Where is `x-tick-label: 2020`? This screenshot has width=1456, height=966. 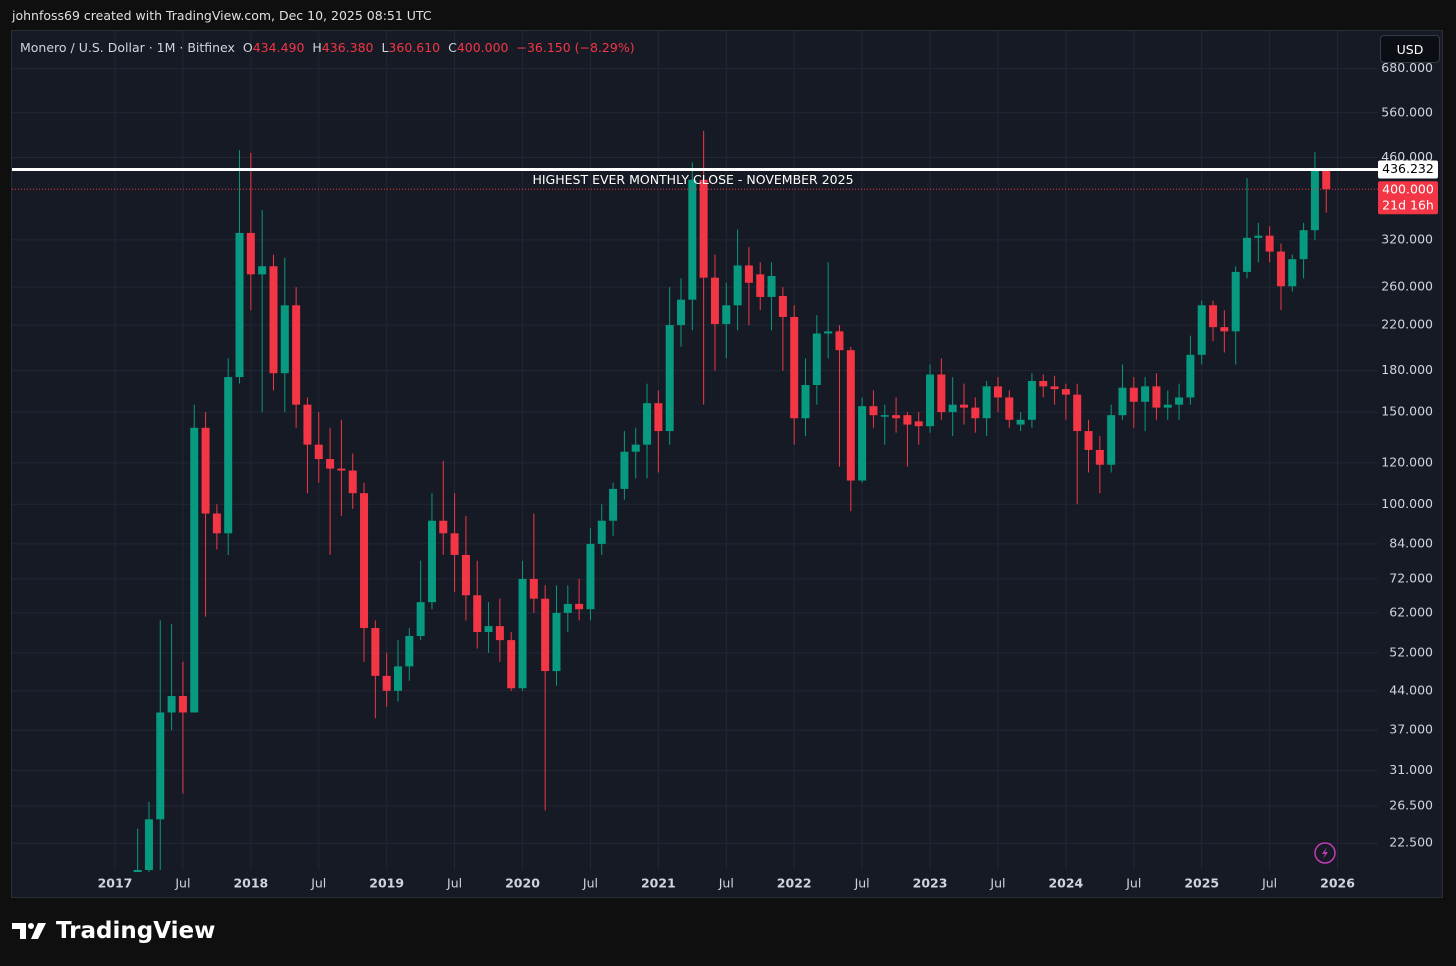
x-tick-label: 2020 is located at coordinates (522, 883).